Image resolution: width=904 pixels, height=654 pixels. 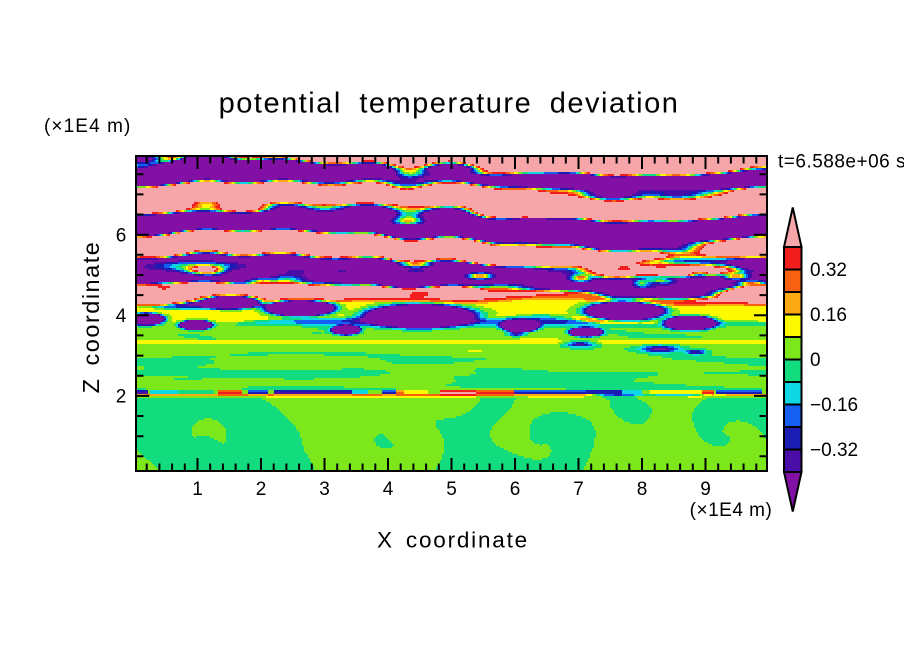 What do you see at coordinates (841, 162) in the screenshot?
I see `svg-text: t=6.588e+06 s` at bounding box center [841, 162].